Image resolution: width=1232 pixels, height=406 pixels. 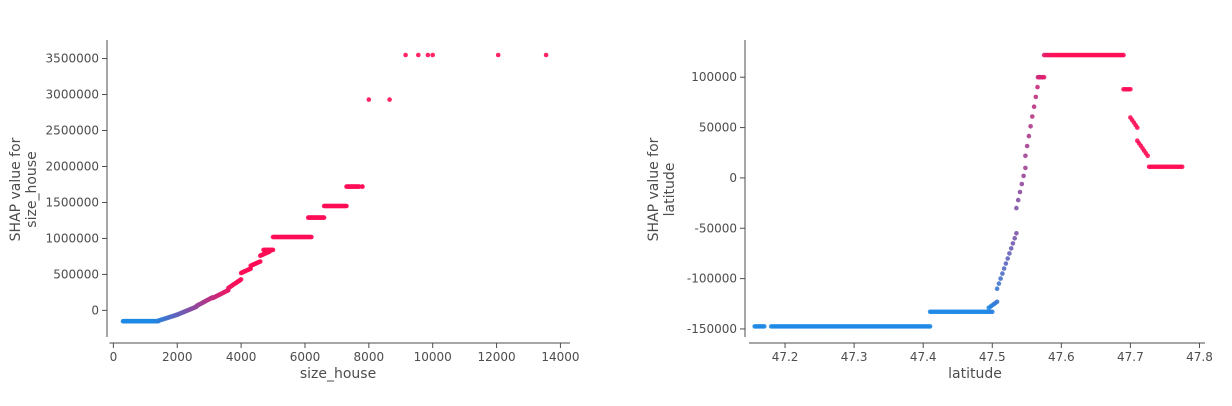 I want to click on y-tick-label: 1500000, so click(x=72, y=202).